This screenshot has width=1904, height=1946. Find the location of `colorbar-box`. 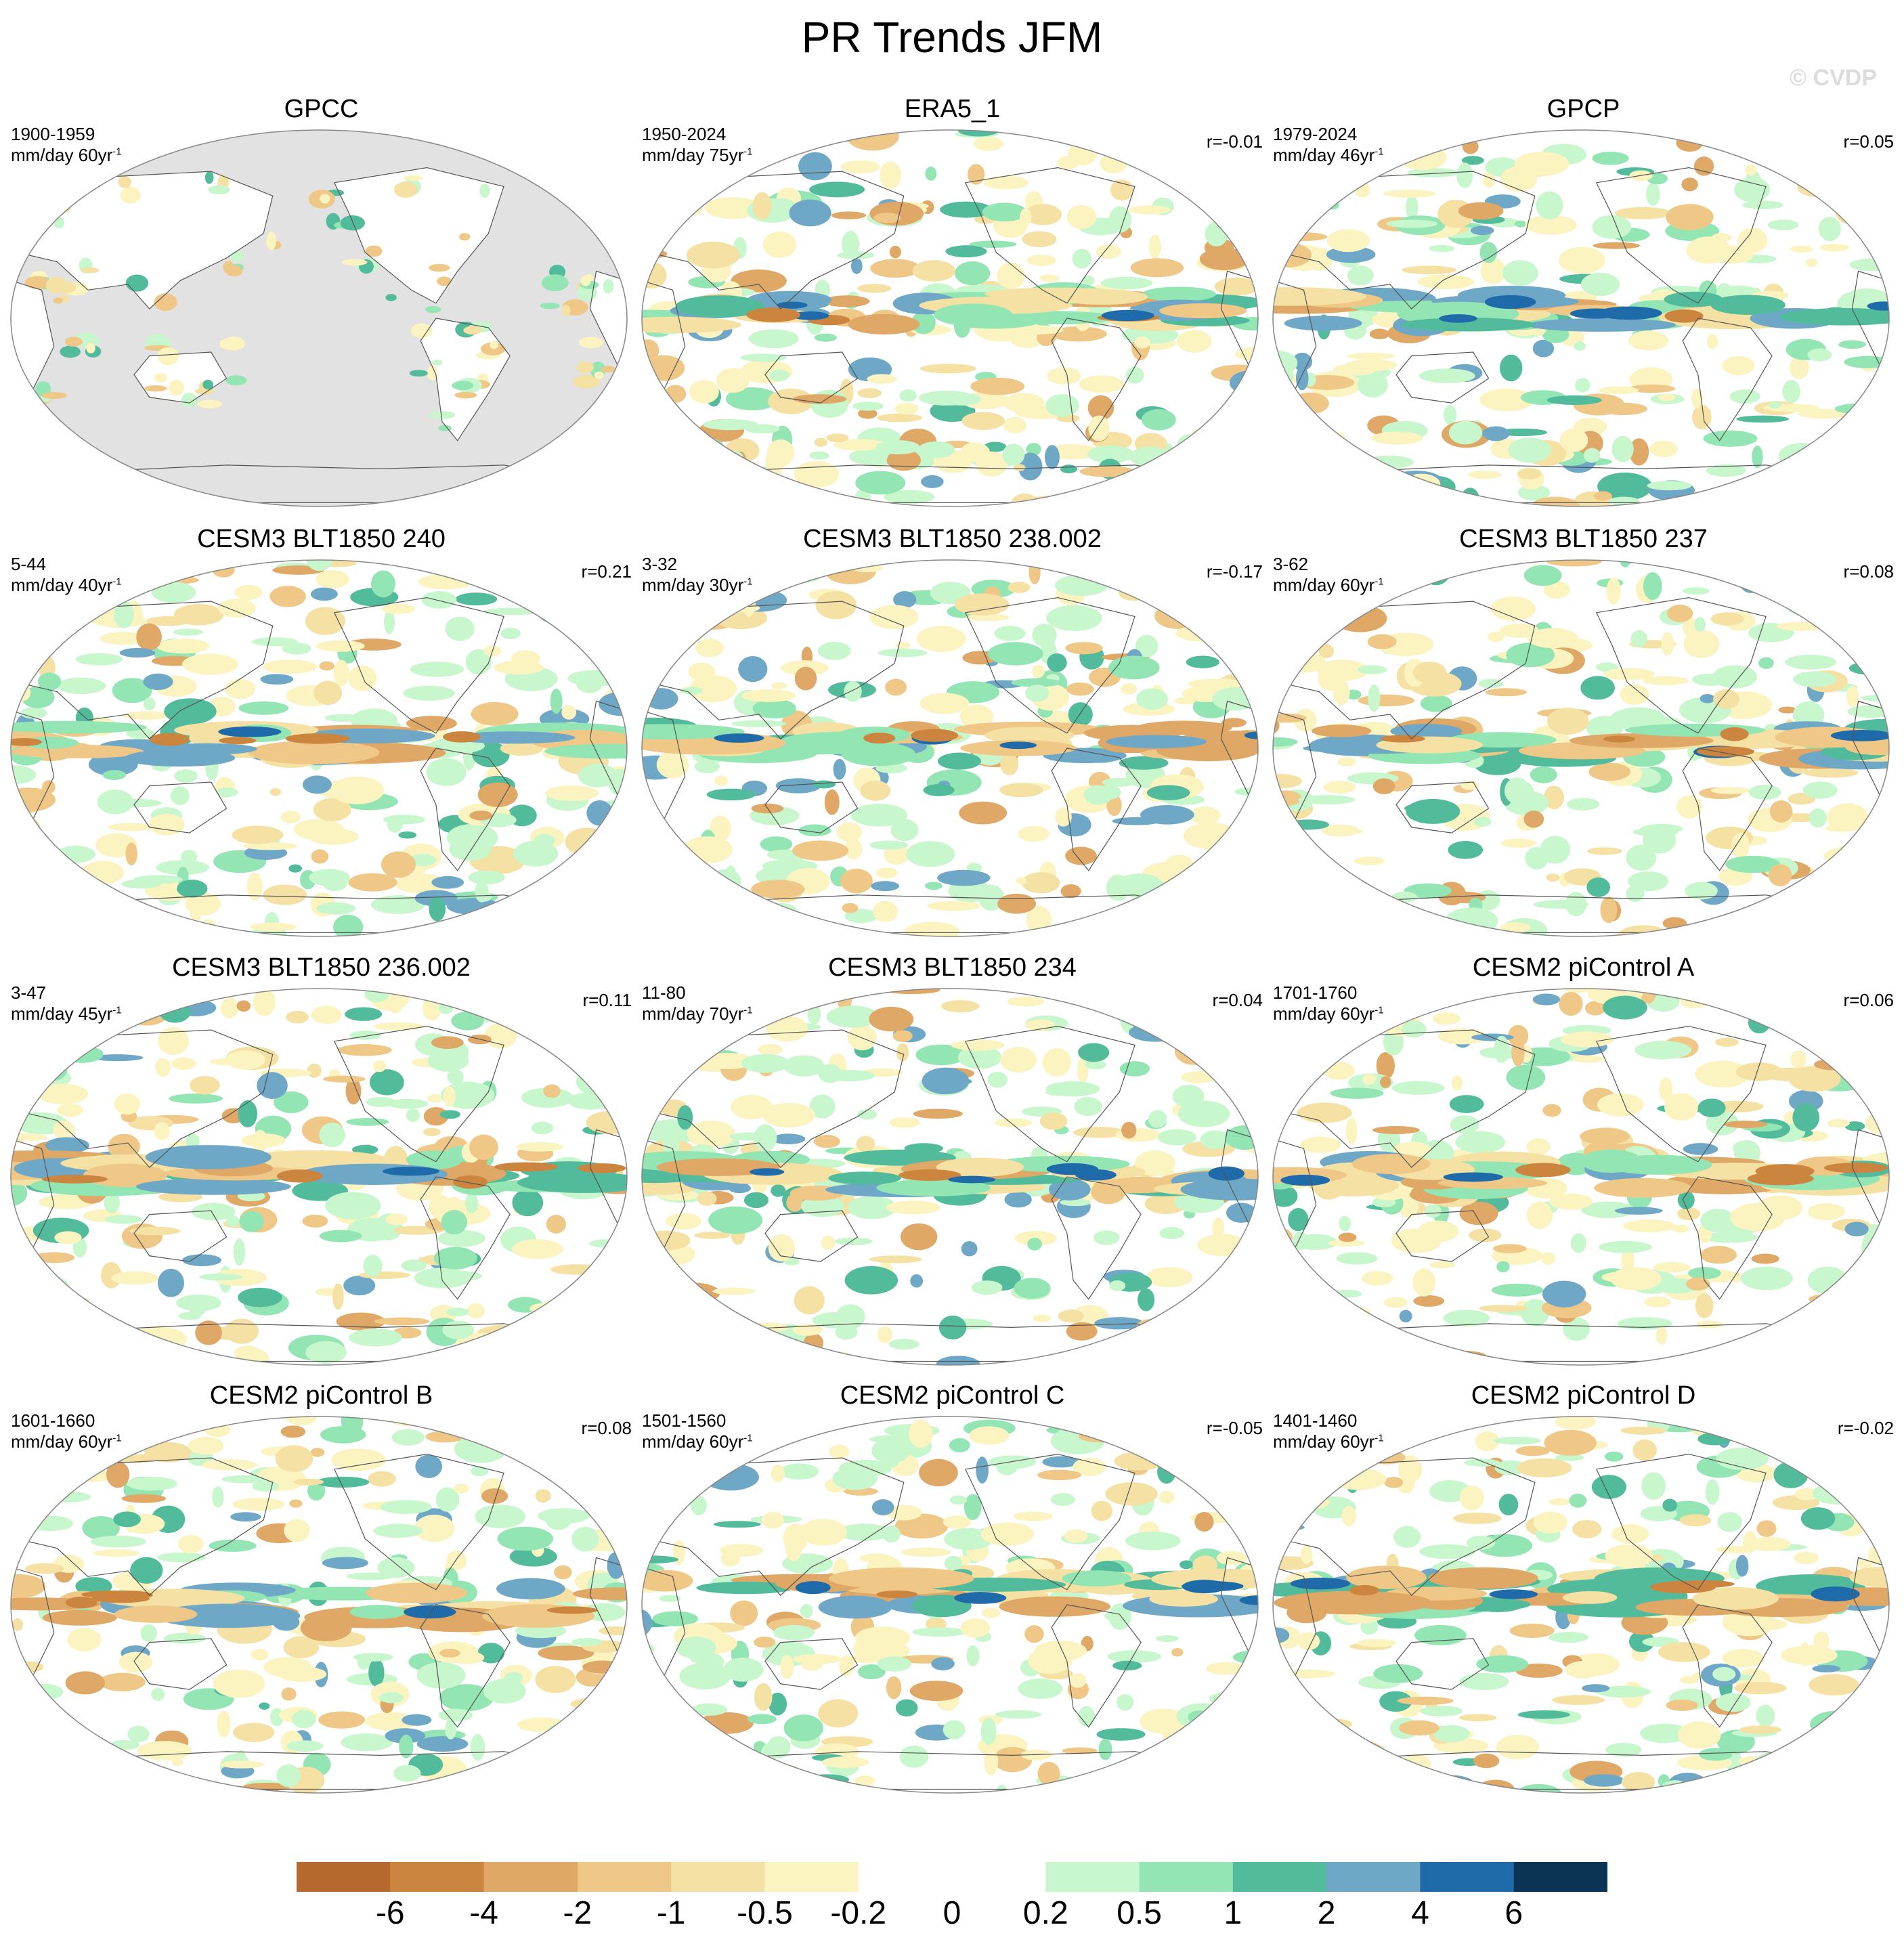

colorbar-box is located at coordinates (1092, 1877).